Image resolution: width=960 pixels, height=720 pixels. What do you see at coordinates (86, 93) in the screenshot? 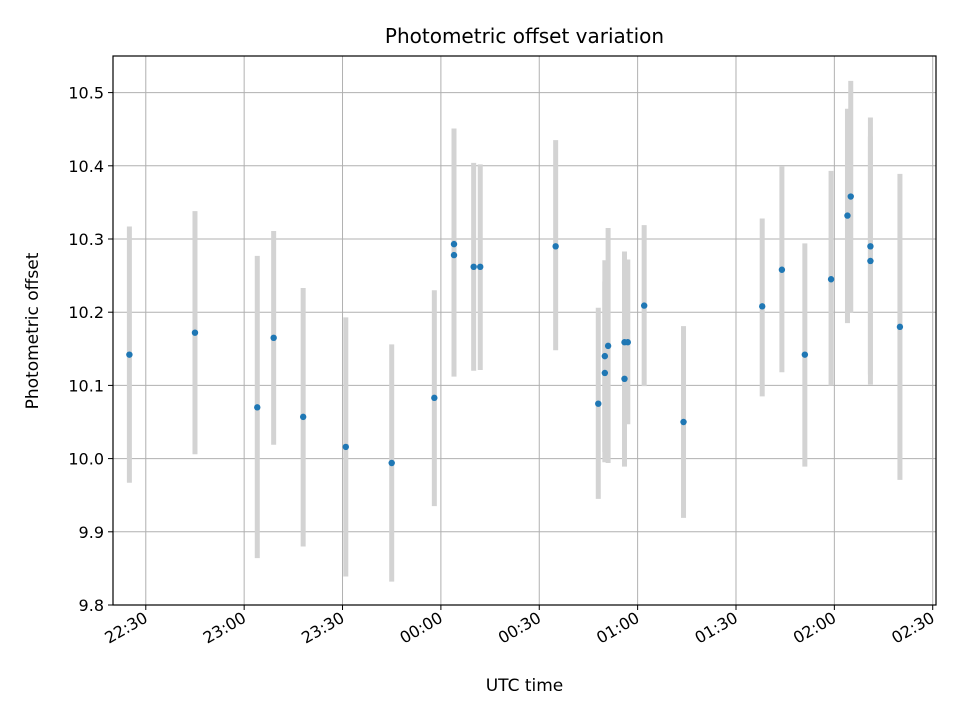
I see `y-tick-label: 10.5` at bounding box center [86, 93].